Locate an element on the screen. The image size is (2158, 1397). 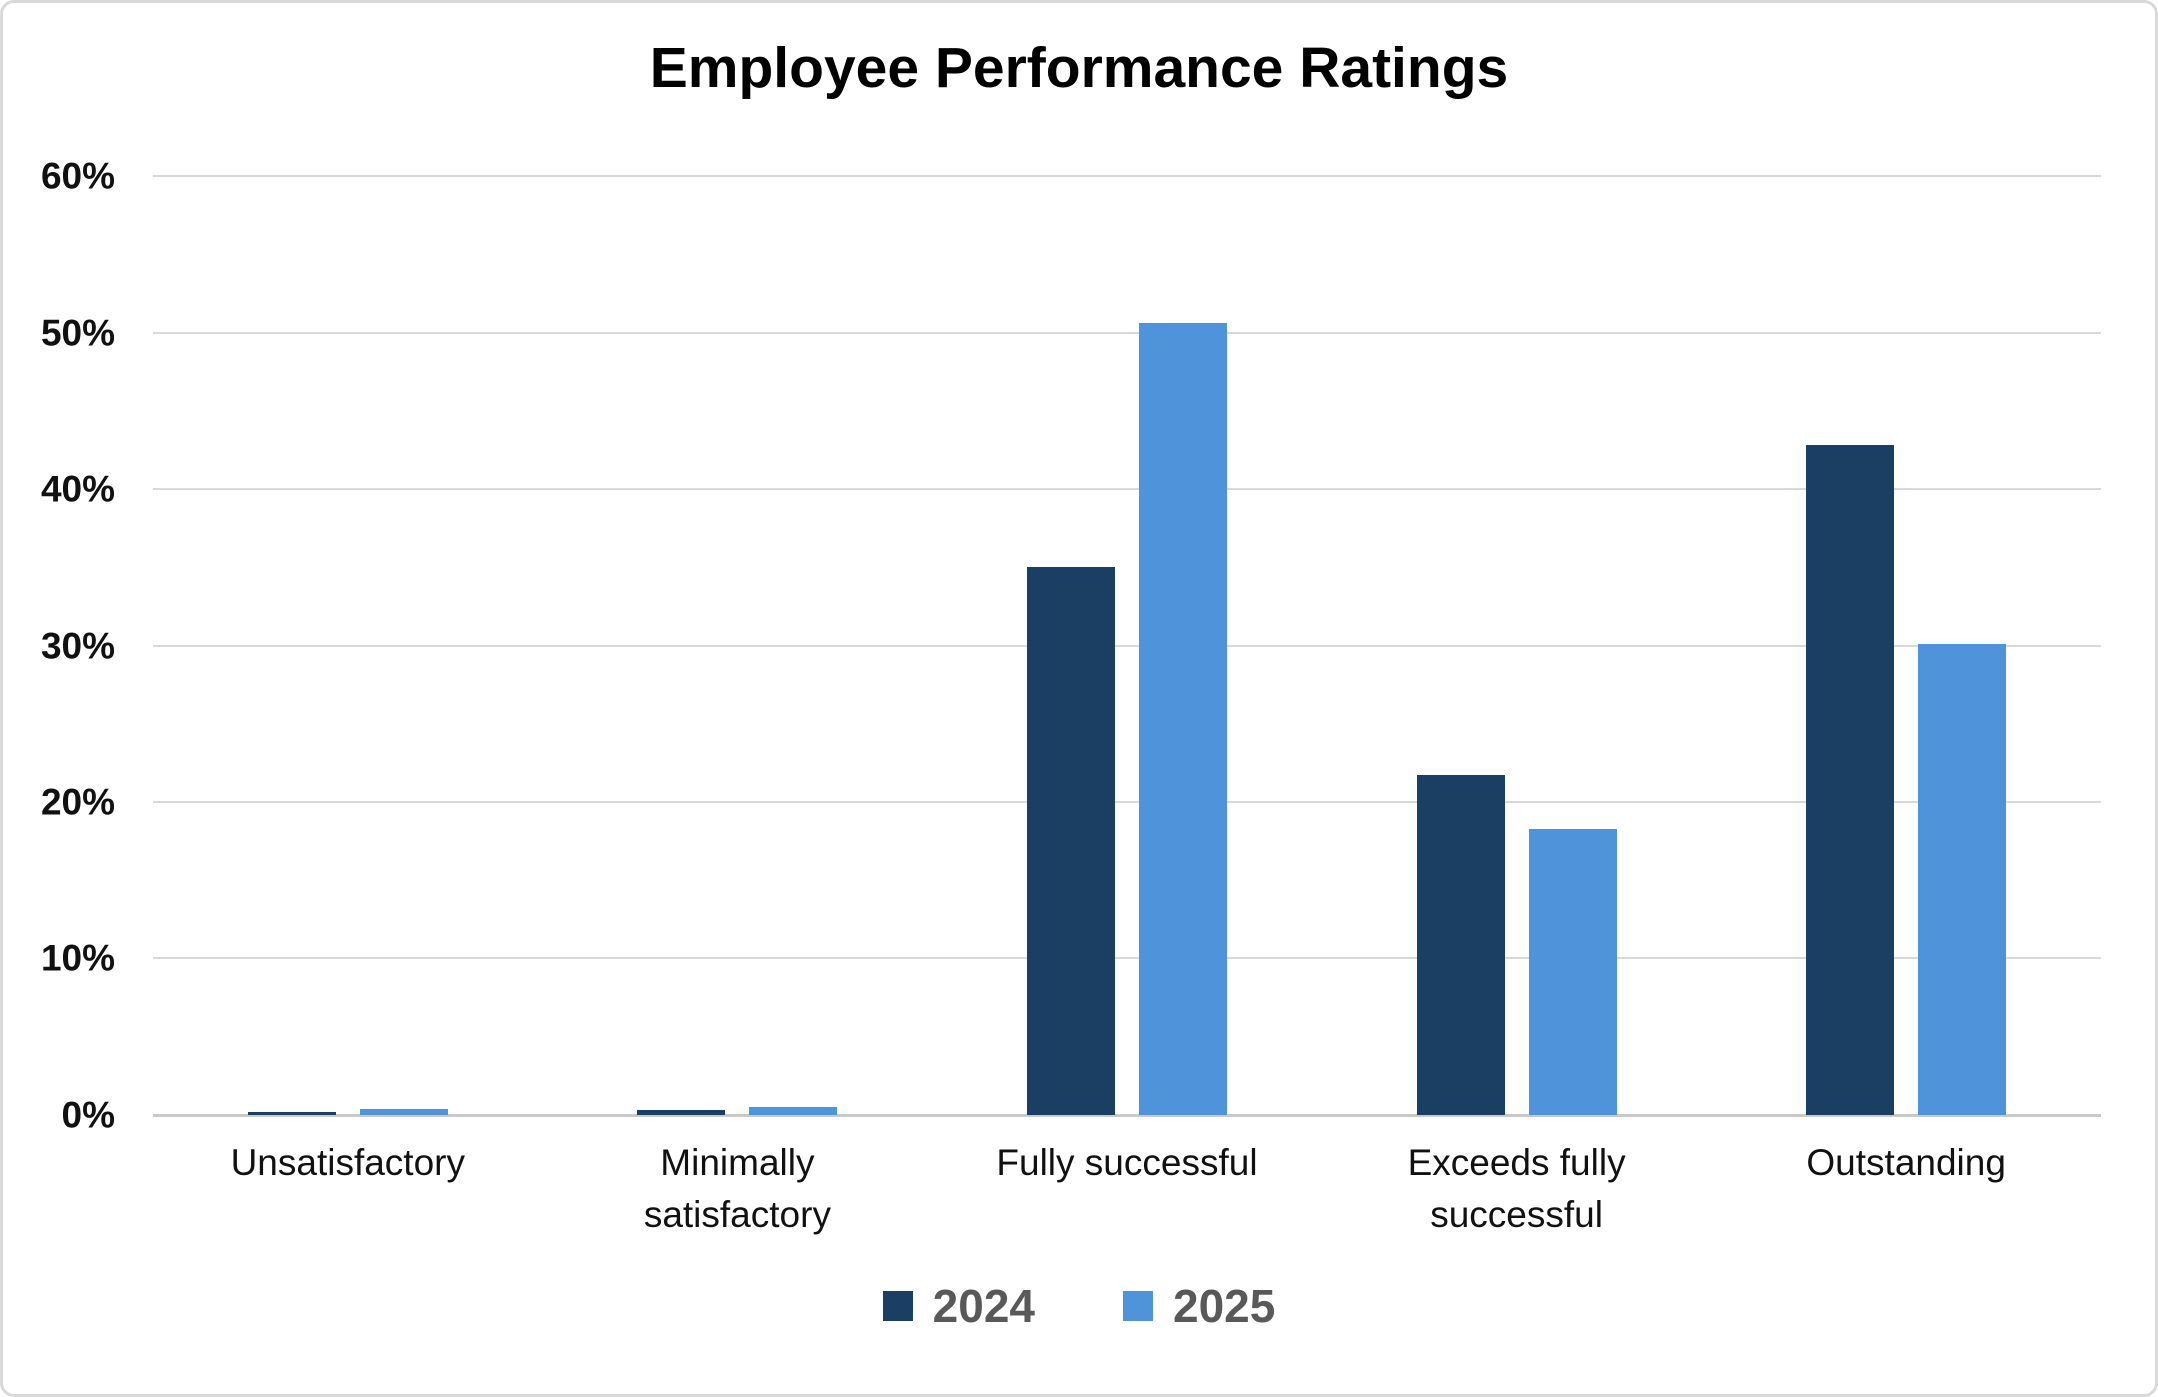
y-axis-tick: 30% is located at coordinates (77, 645).